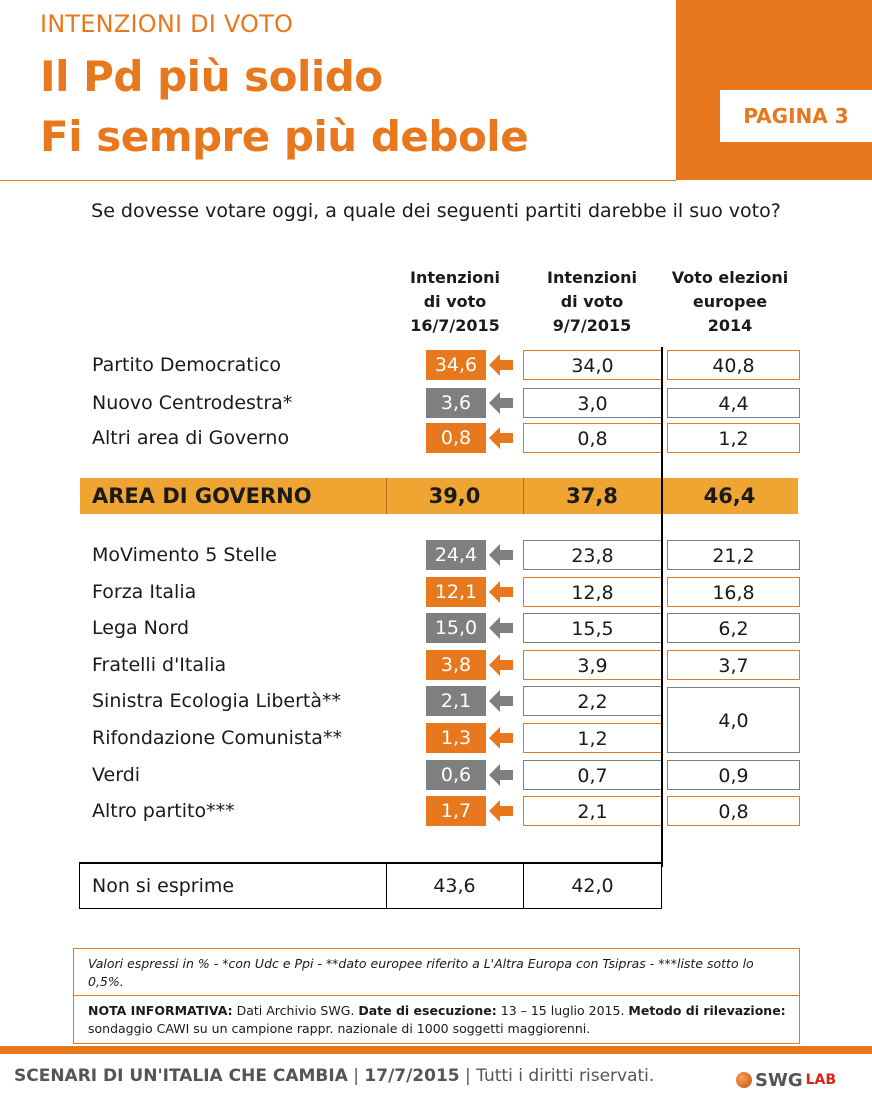  I want to click on area-governo-european: 46,4, so click(729, 496).